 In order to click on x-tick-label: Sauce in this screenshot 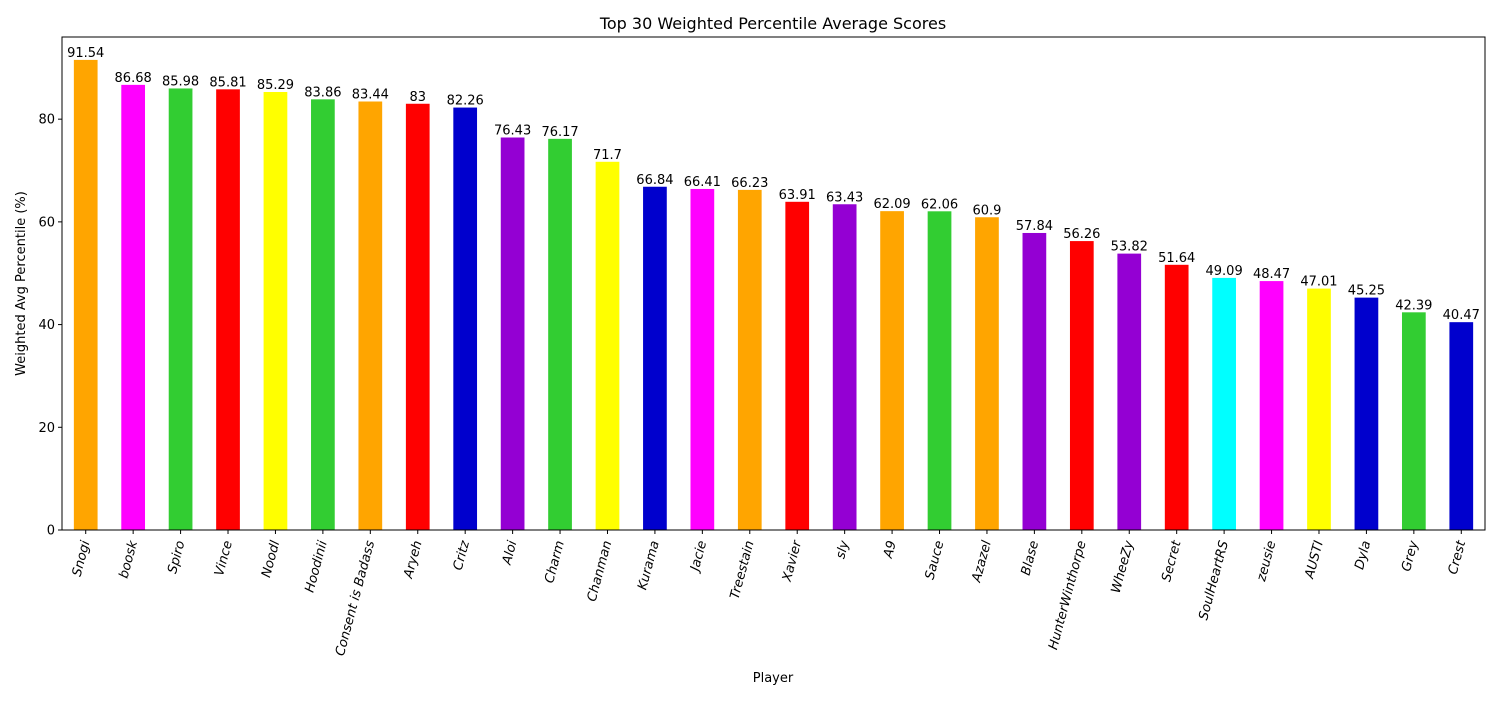, I will do `click(935, 560)`.